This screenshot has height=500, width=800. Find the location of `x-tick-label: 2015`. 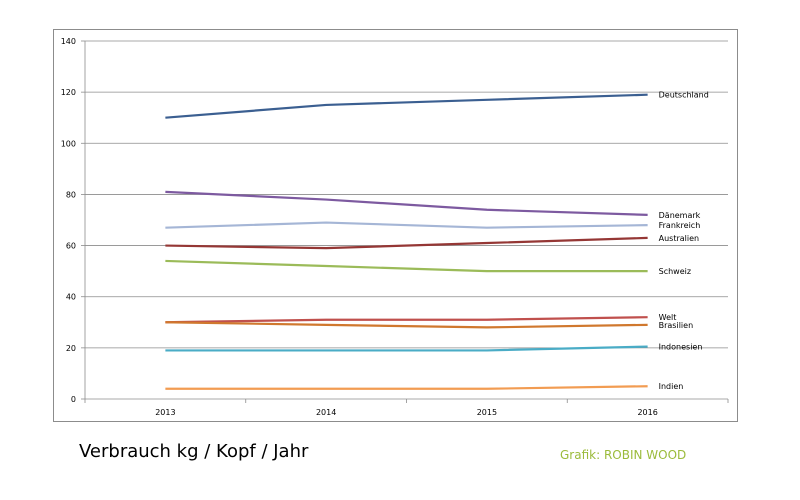

x-tick-label: 2015 is located at coordinates (487, 412).